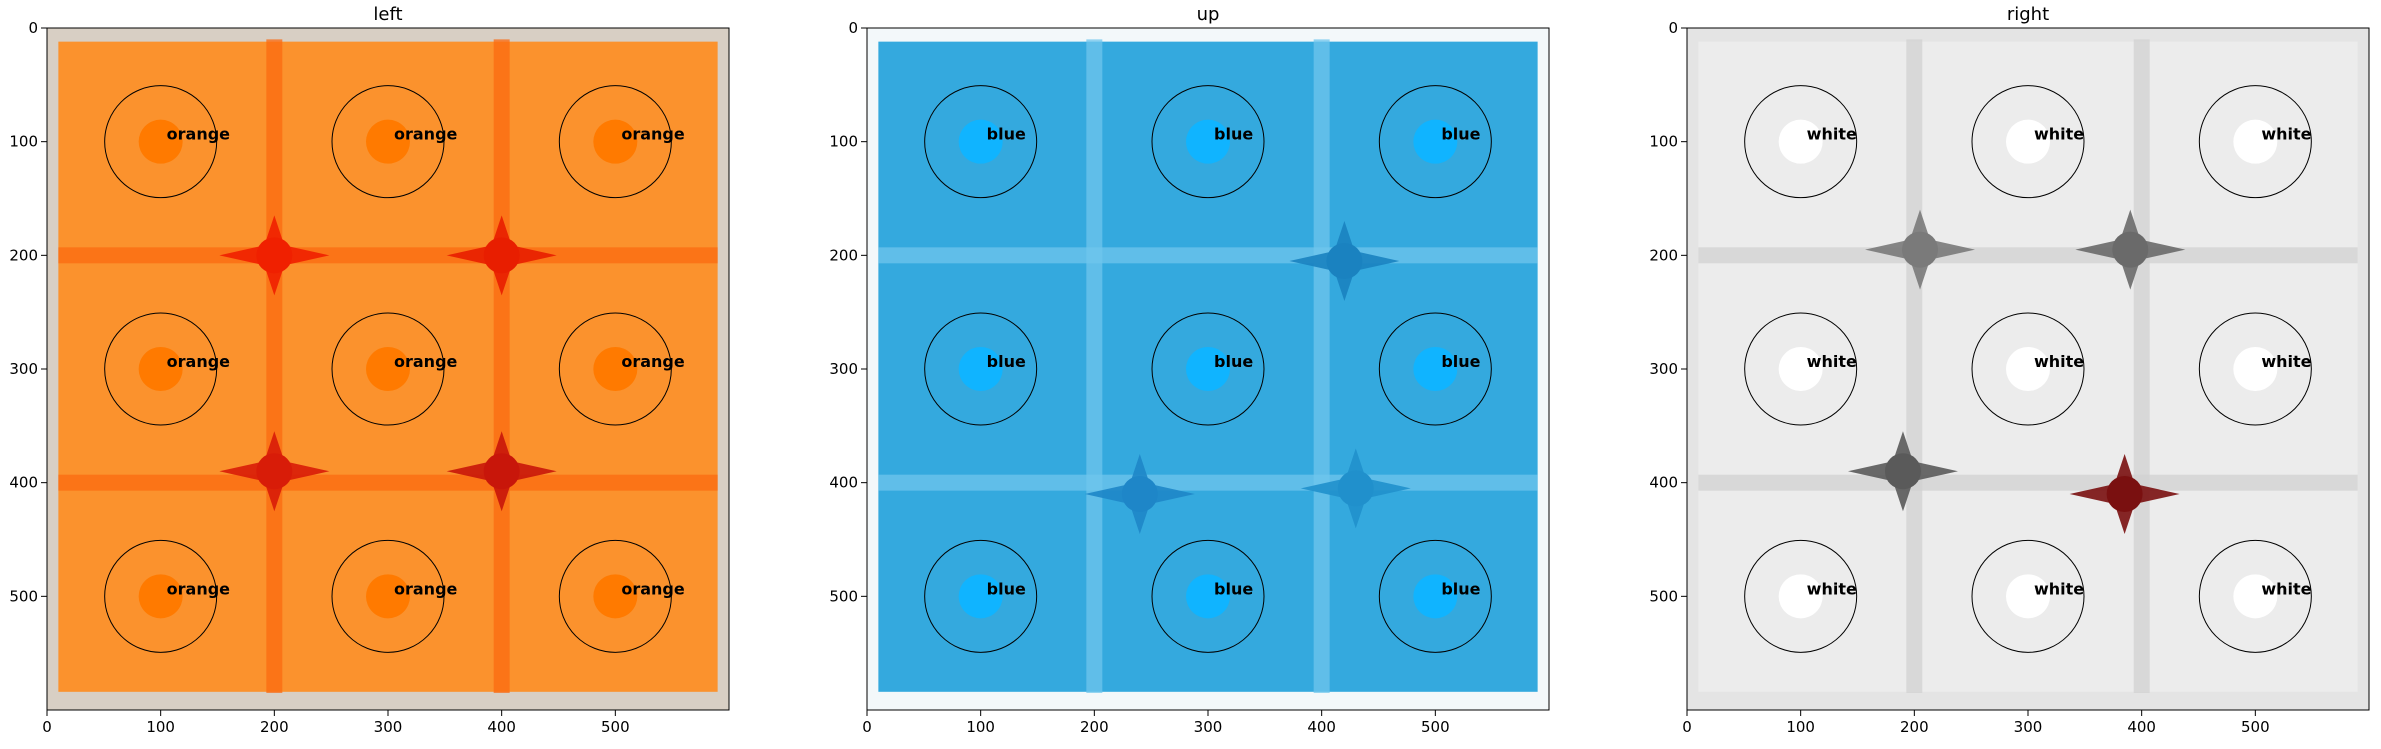 Image resolution: width=2381 pixels, height=749 pixels. What do you see at coordinates (388, 727) in the screenshot?
I see `x-tick-label: 300` at bounding box center [388, 727].